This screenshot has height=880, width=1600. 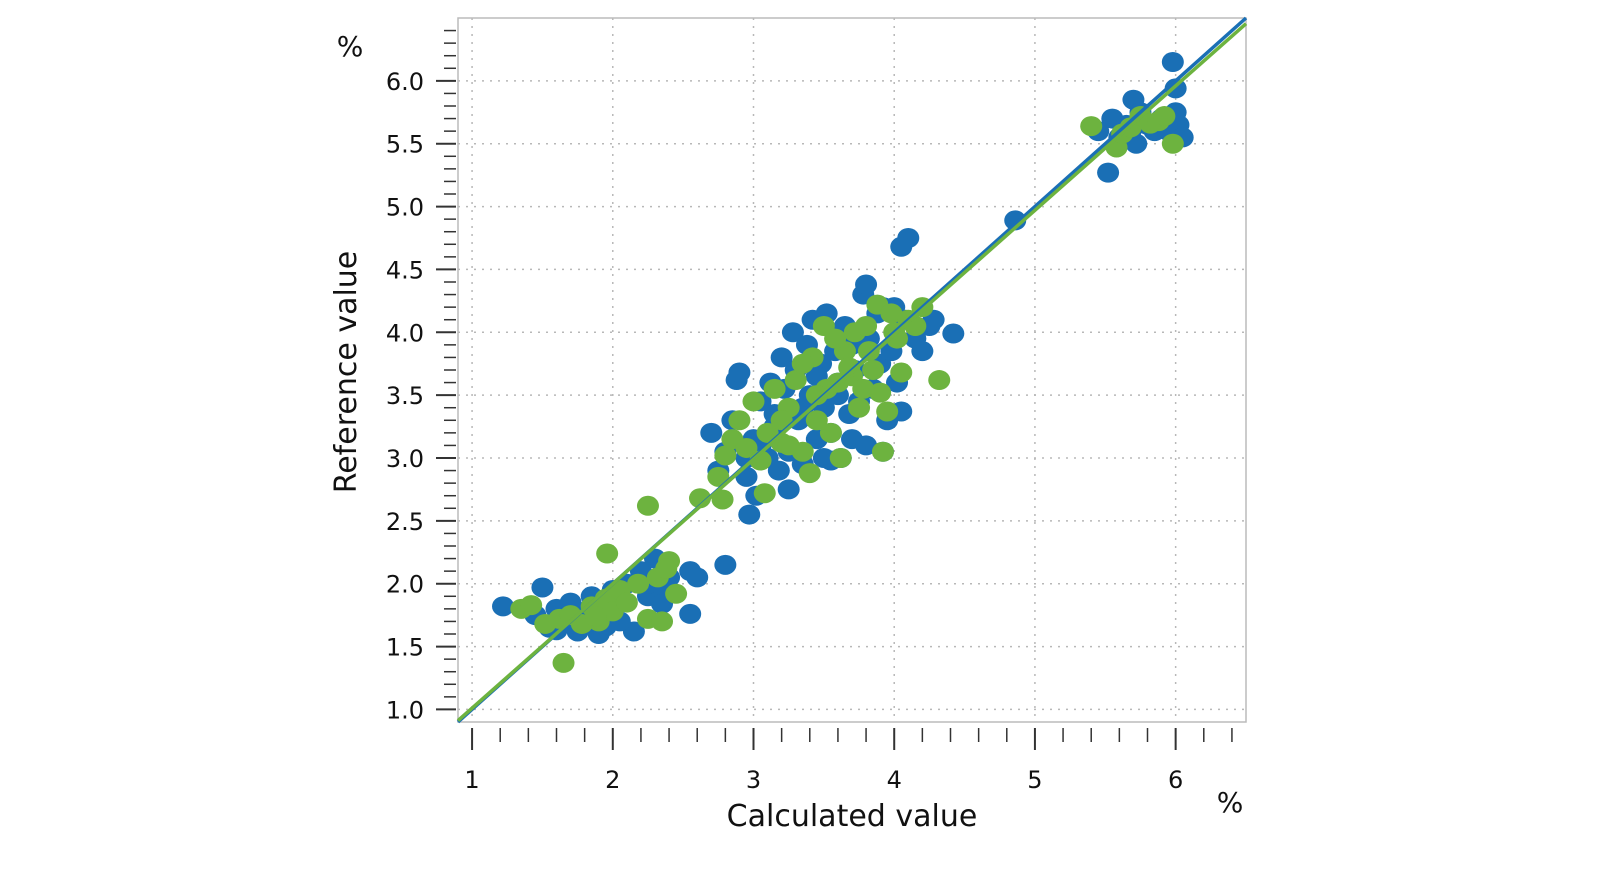 I want to click on x-tick-label: 4, so click(x=894, y=780).